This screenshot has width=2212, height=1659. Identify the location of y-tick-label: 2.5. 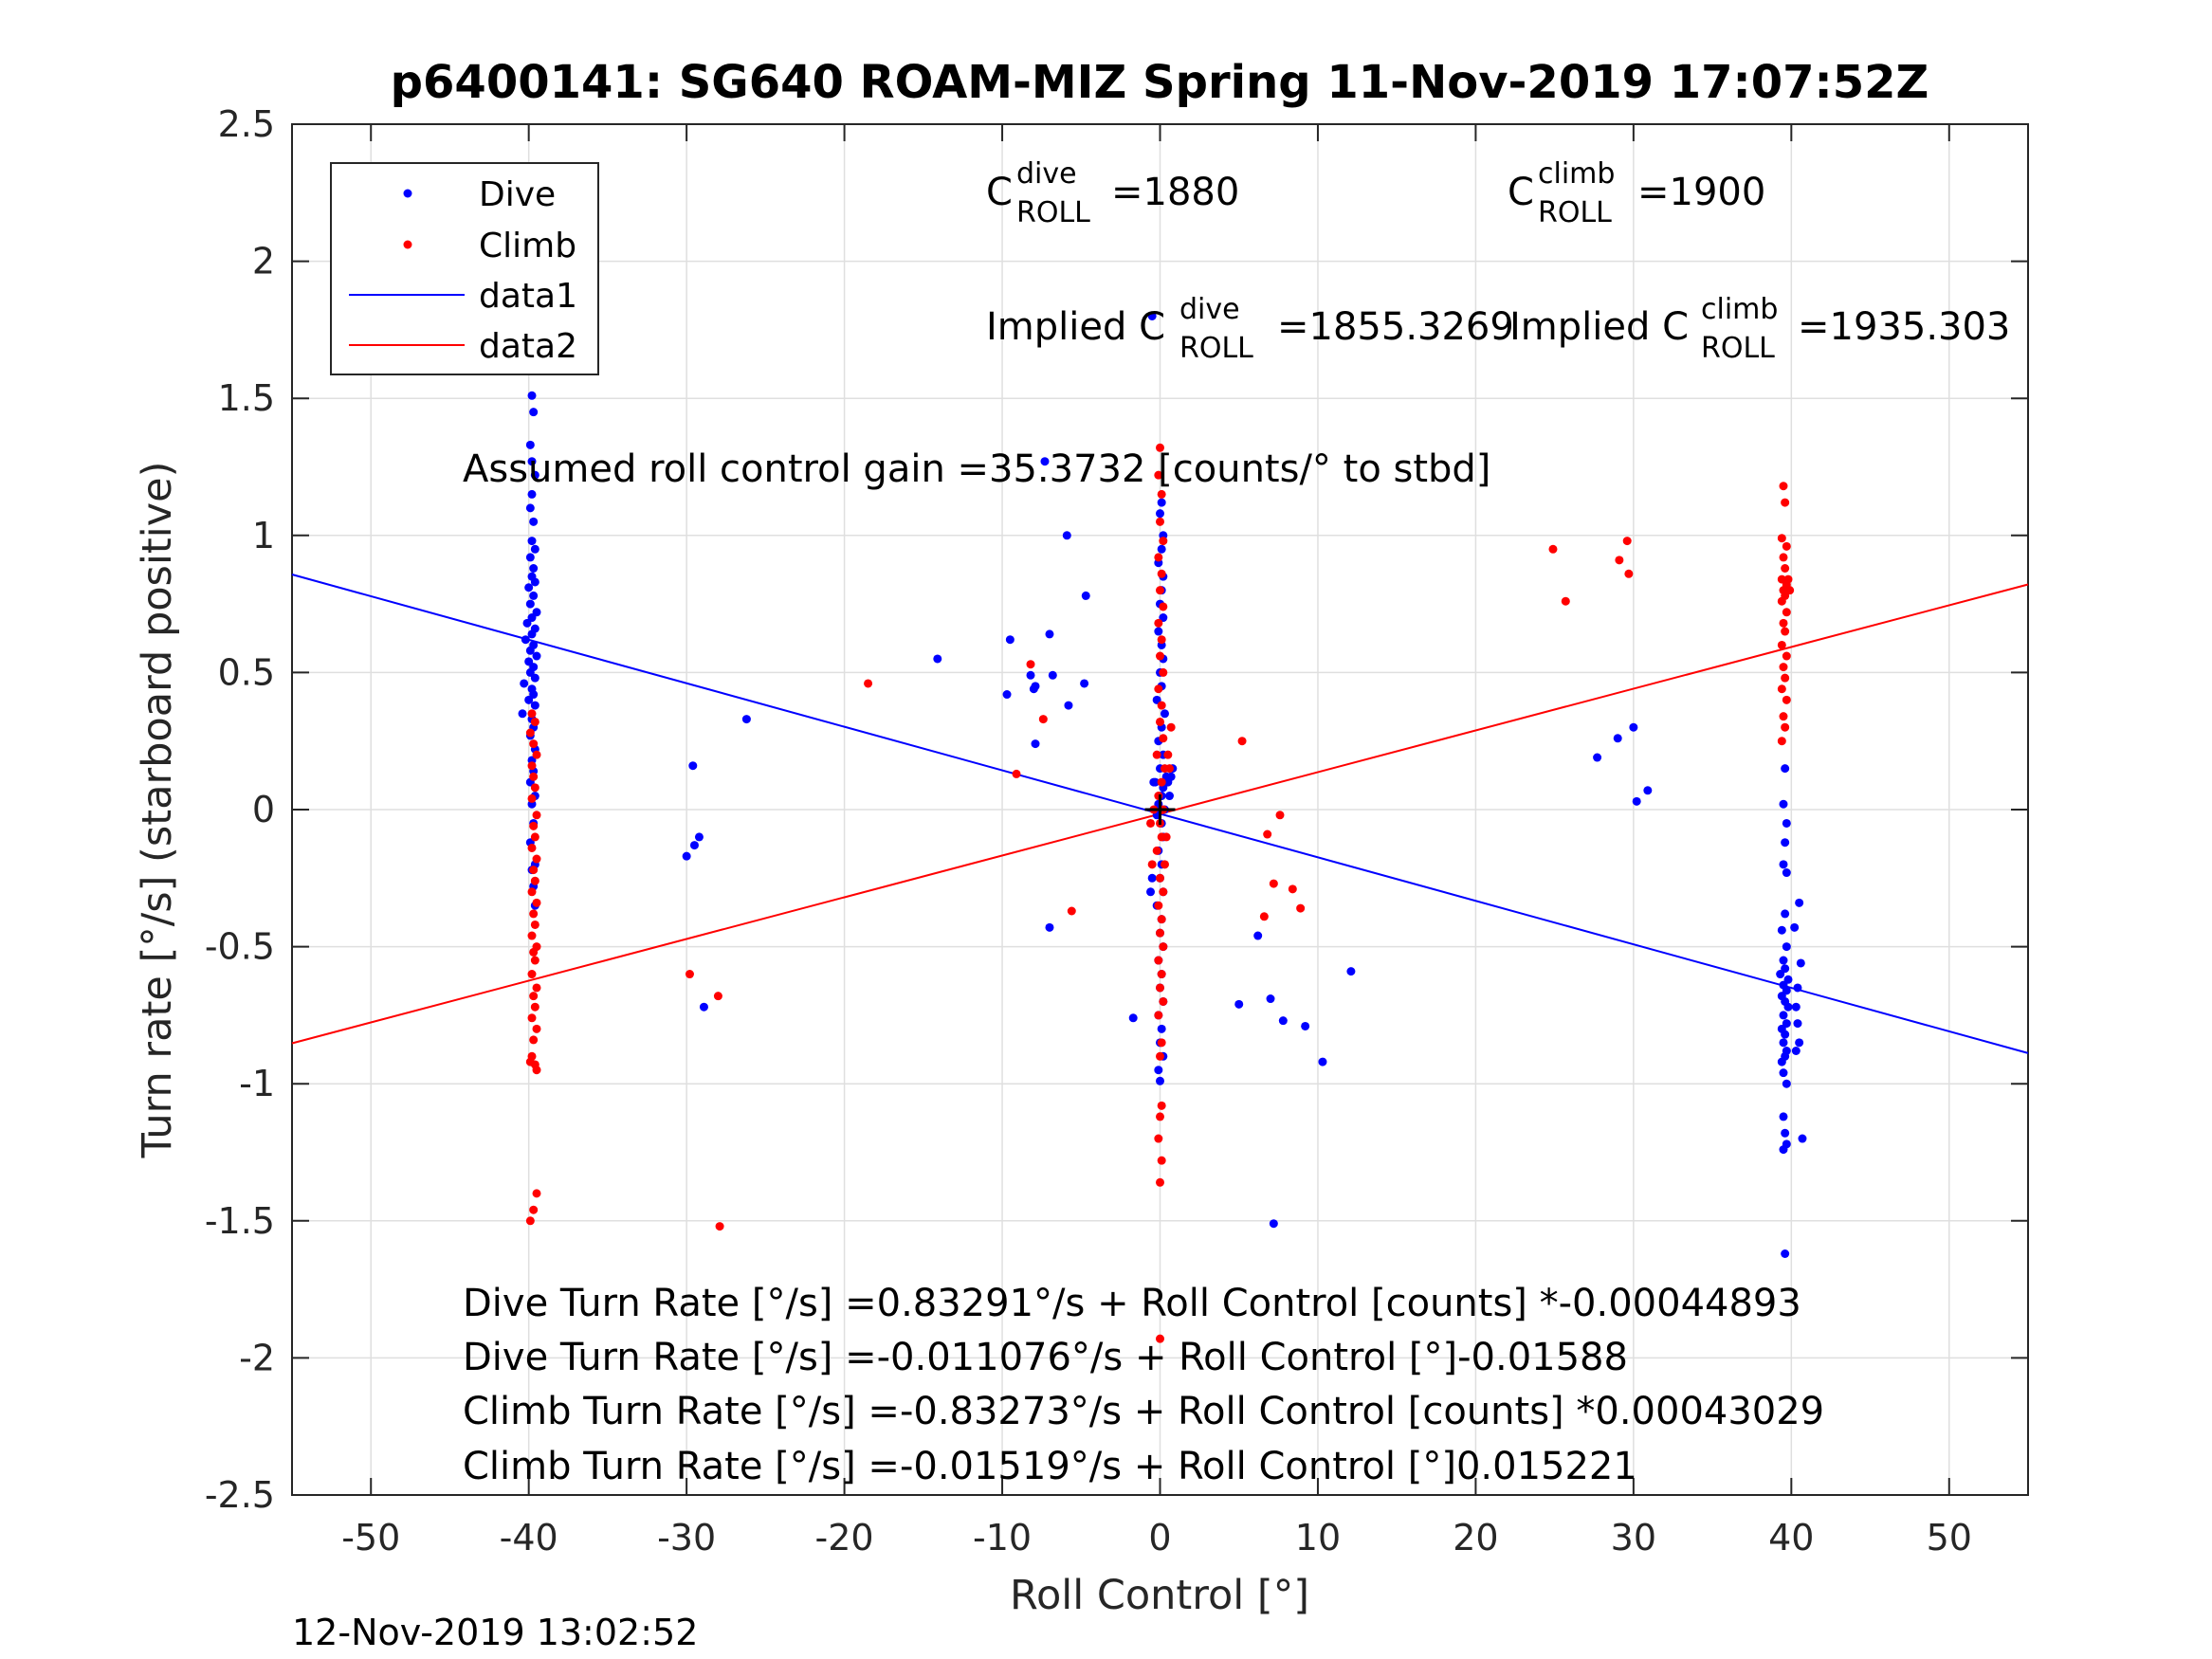
(246, 124).